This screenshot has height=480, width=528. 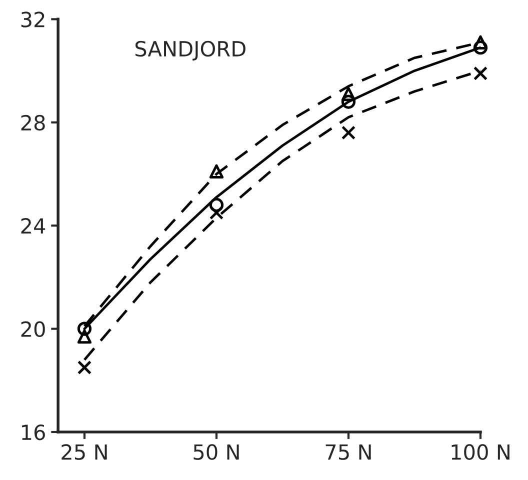 What do you see at coordinates (84, 452) in the screenshot?
I see `x-tick-label: 25 N` at bounding box center [84, 452].